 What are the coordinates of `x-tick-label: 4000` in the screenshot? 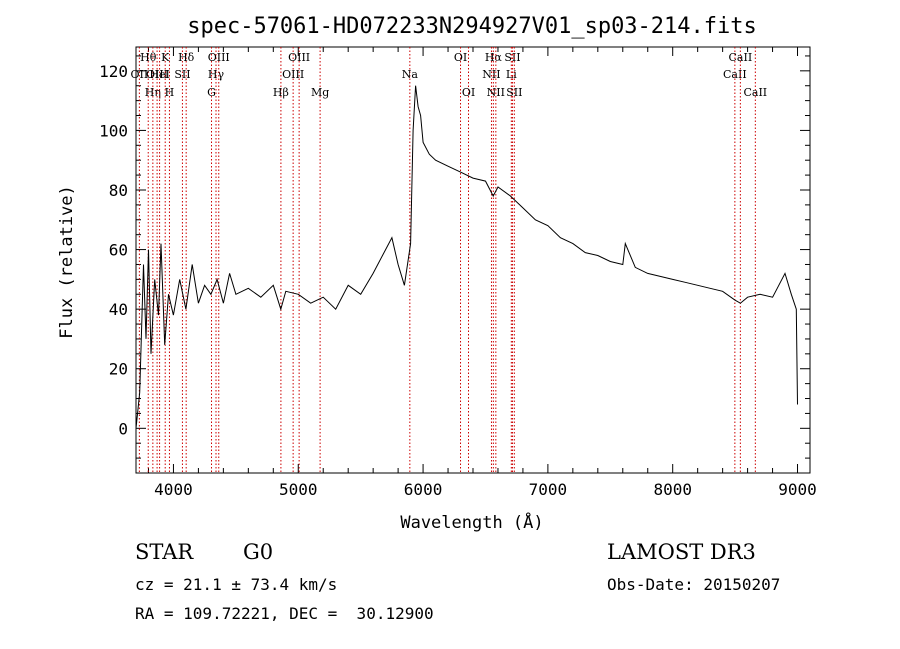 It's located at (173, 489).